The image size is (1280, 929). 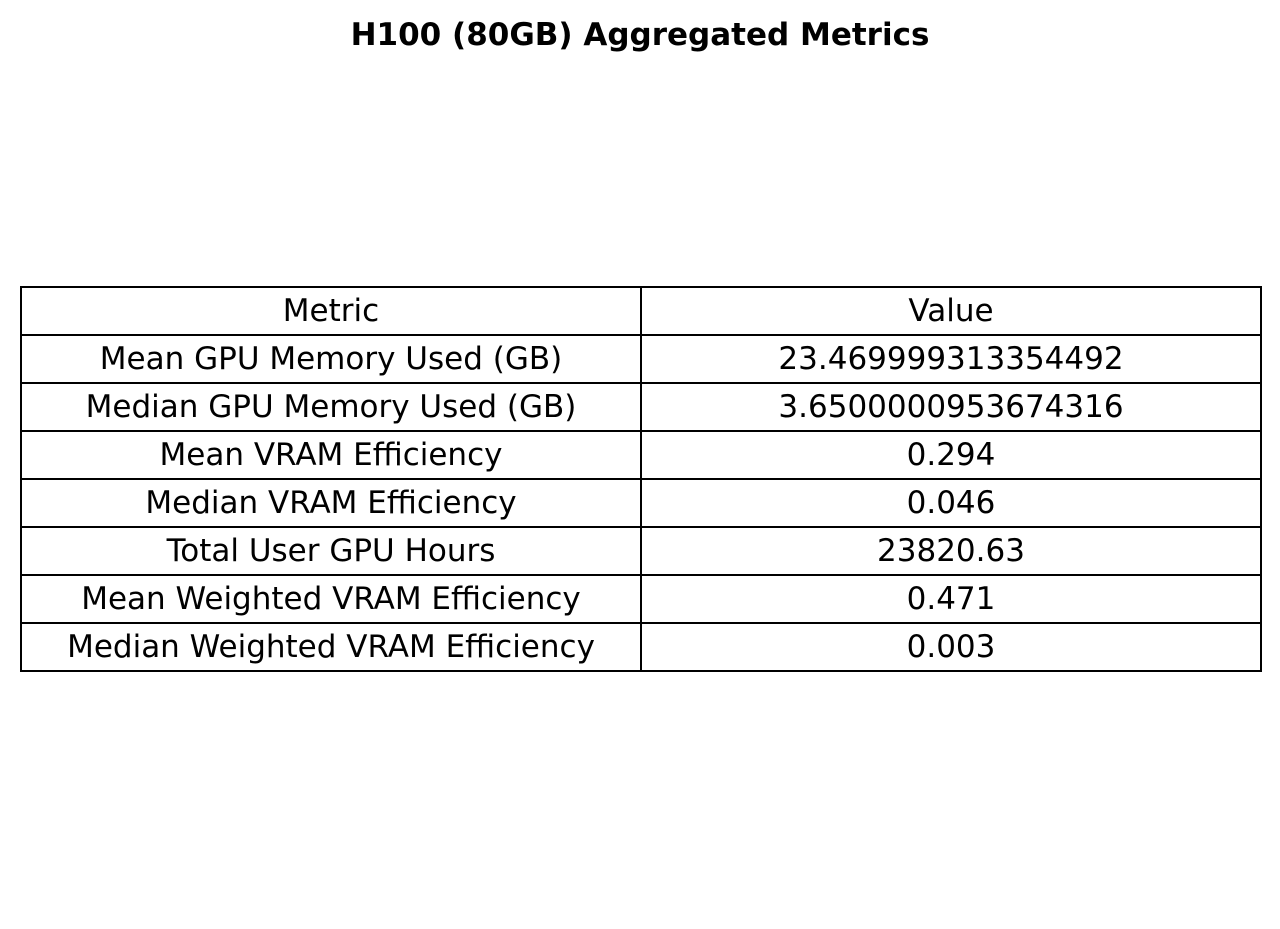 I want to click on metric-cell: Mean VRAM Efficiency, so click(x=331, y=455).